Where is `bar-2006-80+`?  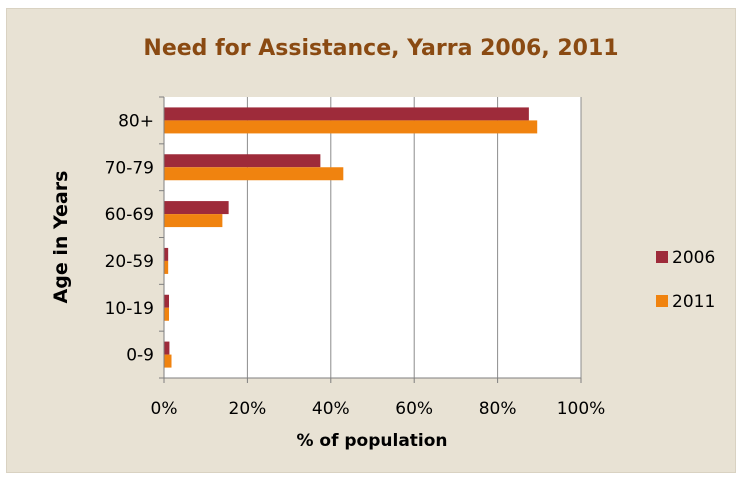 bar-2006-80+ is located at coordinates (346, 114).